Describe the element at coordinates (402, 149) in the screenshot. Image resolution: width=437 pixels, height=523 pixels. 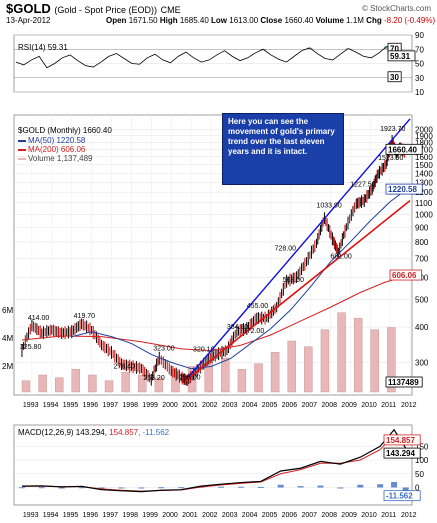
I see `close-value-tag: 1660.40` at that location.